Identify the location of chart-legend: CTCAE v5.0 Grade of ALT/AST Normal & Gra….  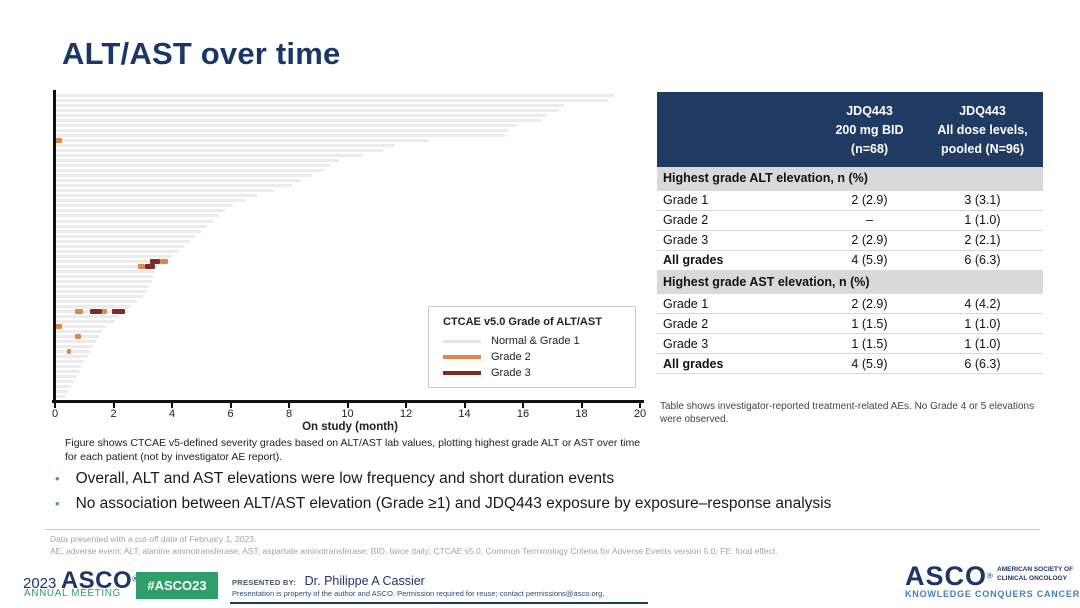
(532, 347).